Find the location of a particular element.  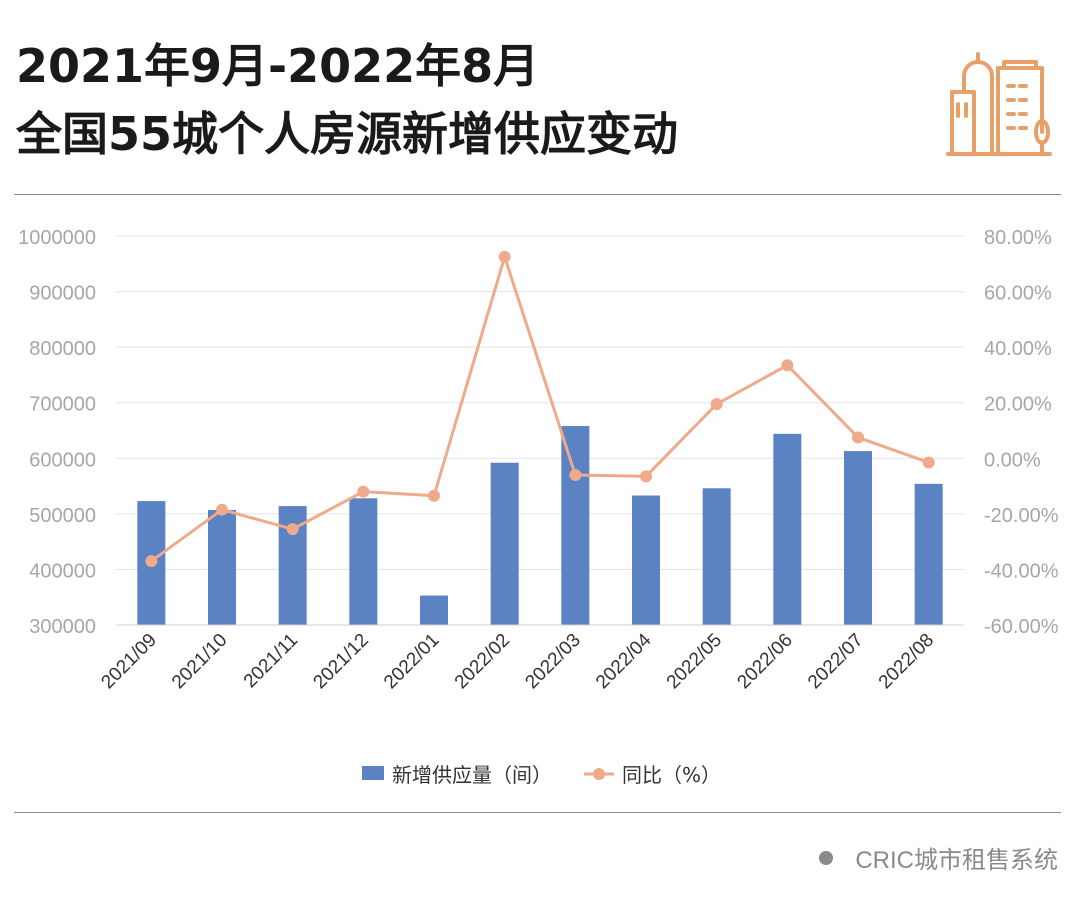

x-tick-label: 2022/06 is located at coordinates (764, 661).